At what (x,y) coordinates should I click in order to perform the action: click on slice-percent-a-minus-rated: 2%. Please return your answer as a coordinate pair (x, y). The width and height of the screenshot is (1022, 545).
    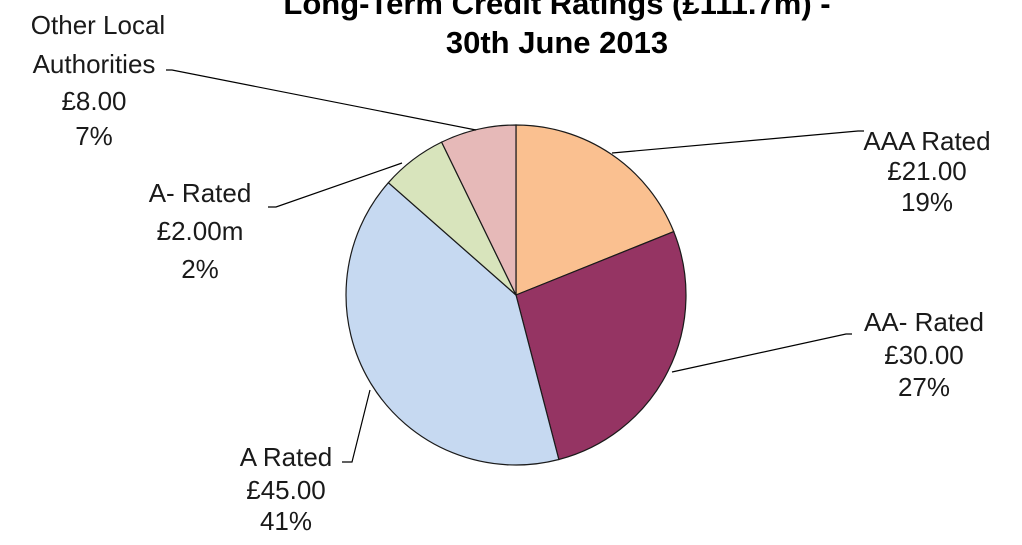
    Looking at the image, I should click on (200, 269).